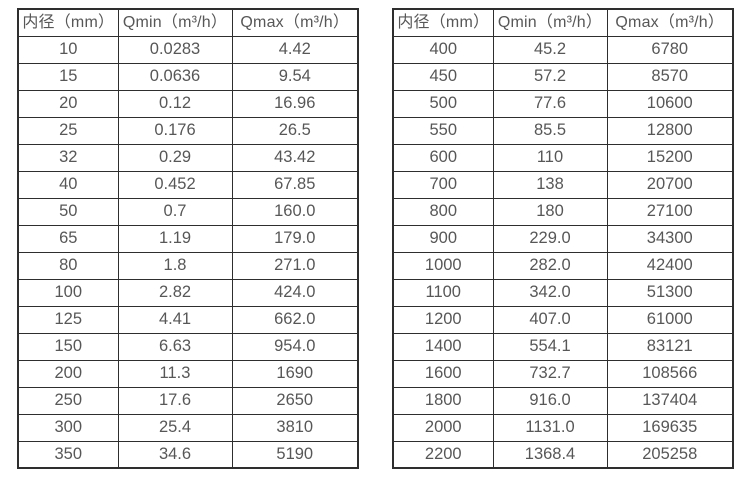 Image resolution: width=750 pixels, height=483 pixels. I want to click on data-cell: 11.3, so click(175, 373).